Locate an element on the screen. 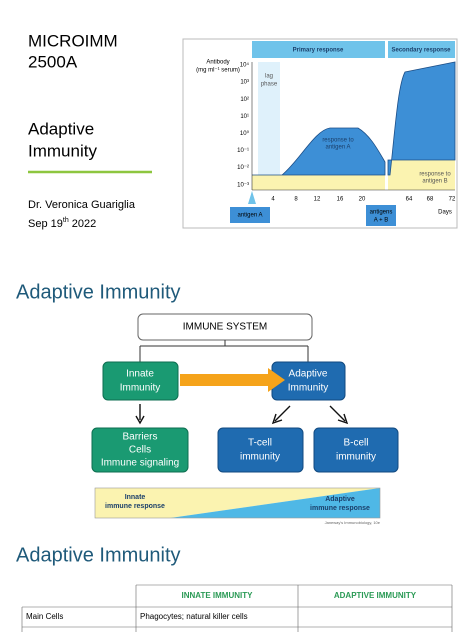 Image resolution: width=474 pixels, height=632 pixels. secondary-header is located at coordinates (421, 49).